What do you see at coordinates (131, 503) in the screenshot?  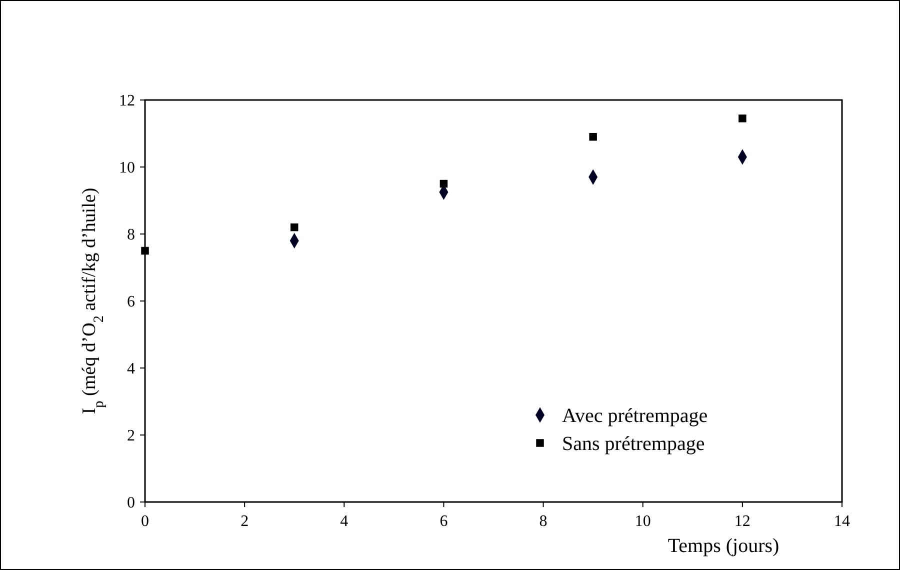 I see `y-tick-label: 0` at bounding box center [131, 503].